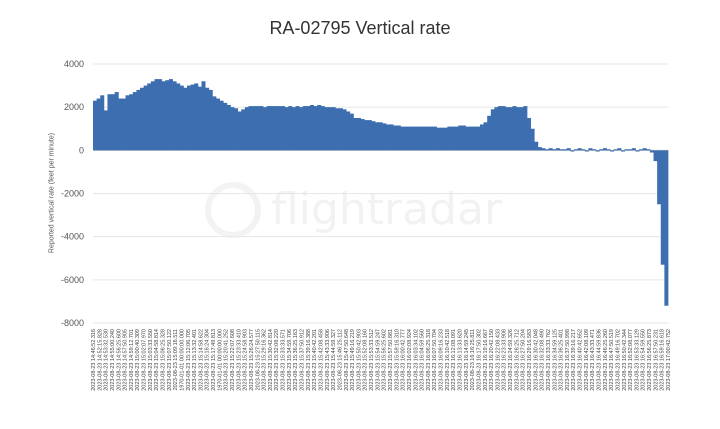  Describe the element at coordinates (233, 210) in the screenshot. I see `watermark-logo-icon` at that location.